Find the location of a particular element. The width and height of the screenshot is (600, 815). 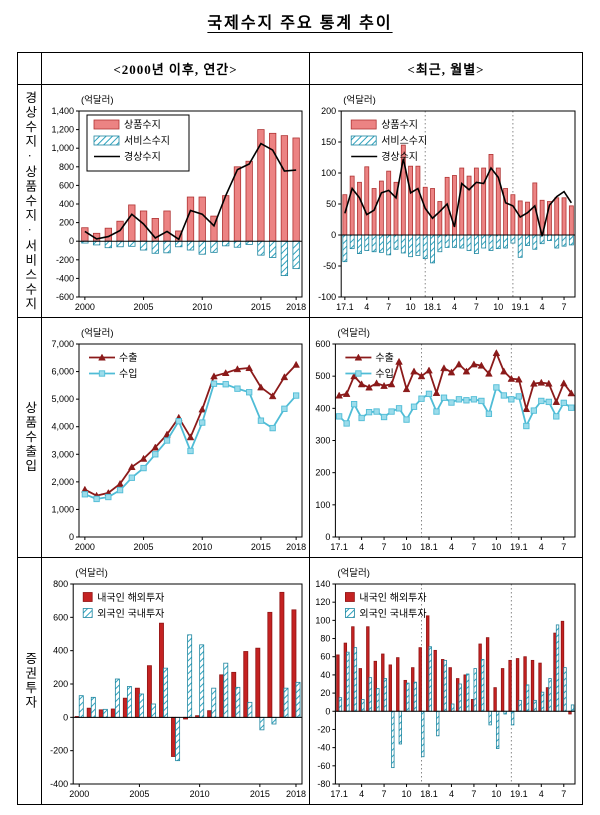

svg-text: 6,000 is located at coordinates (62, 372).